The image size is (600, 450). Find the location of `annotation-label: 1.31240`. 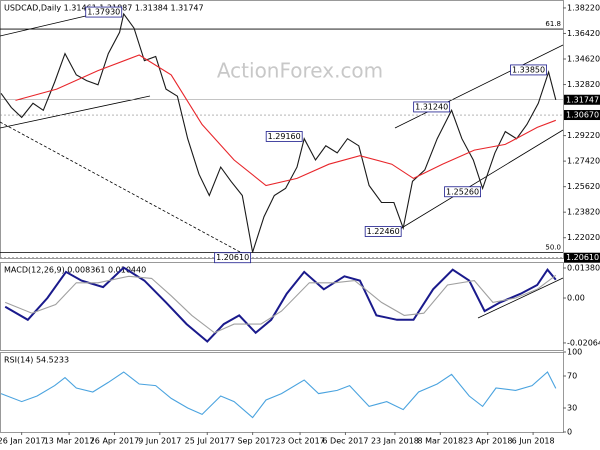

annotation-label: 1.31240 is located at coordinates (431, 106).